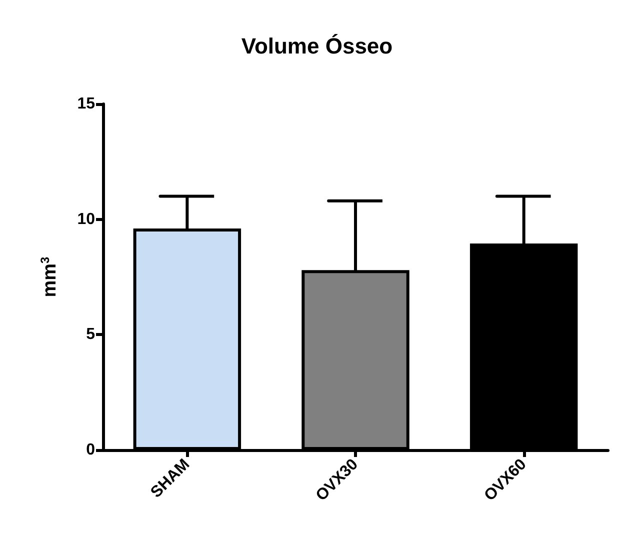  What do you see at coordinates (317, 46) in the screenshot?
I see `chart-title: Volume Ósseo` at bounding box center [317, 46].